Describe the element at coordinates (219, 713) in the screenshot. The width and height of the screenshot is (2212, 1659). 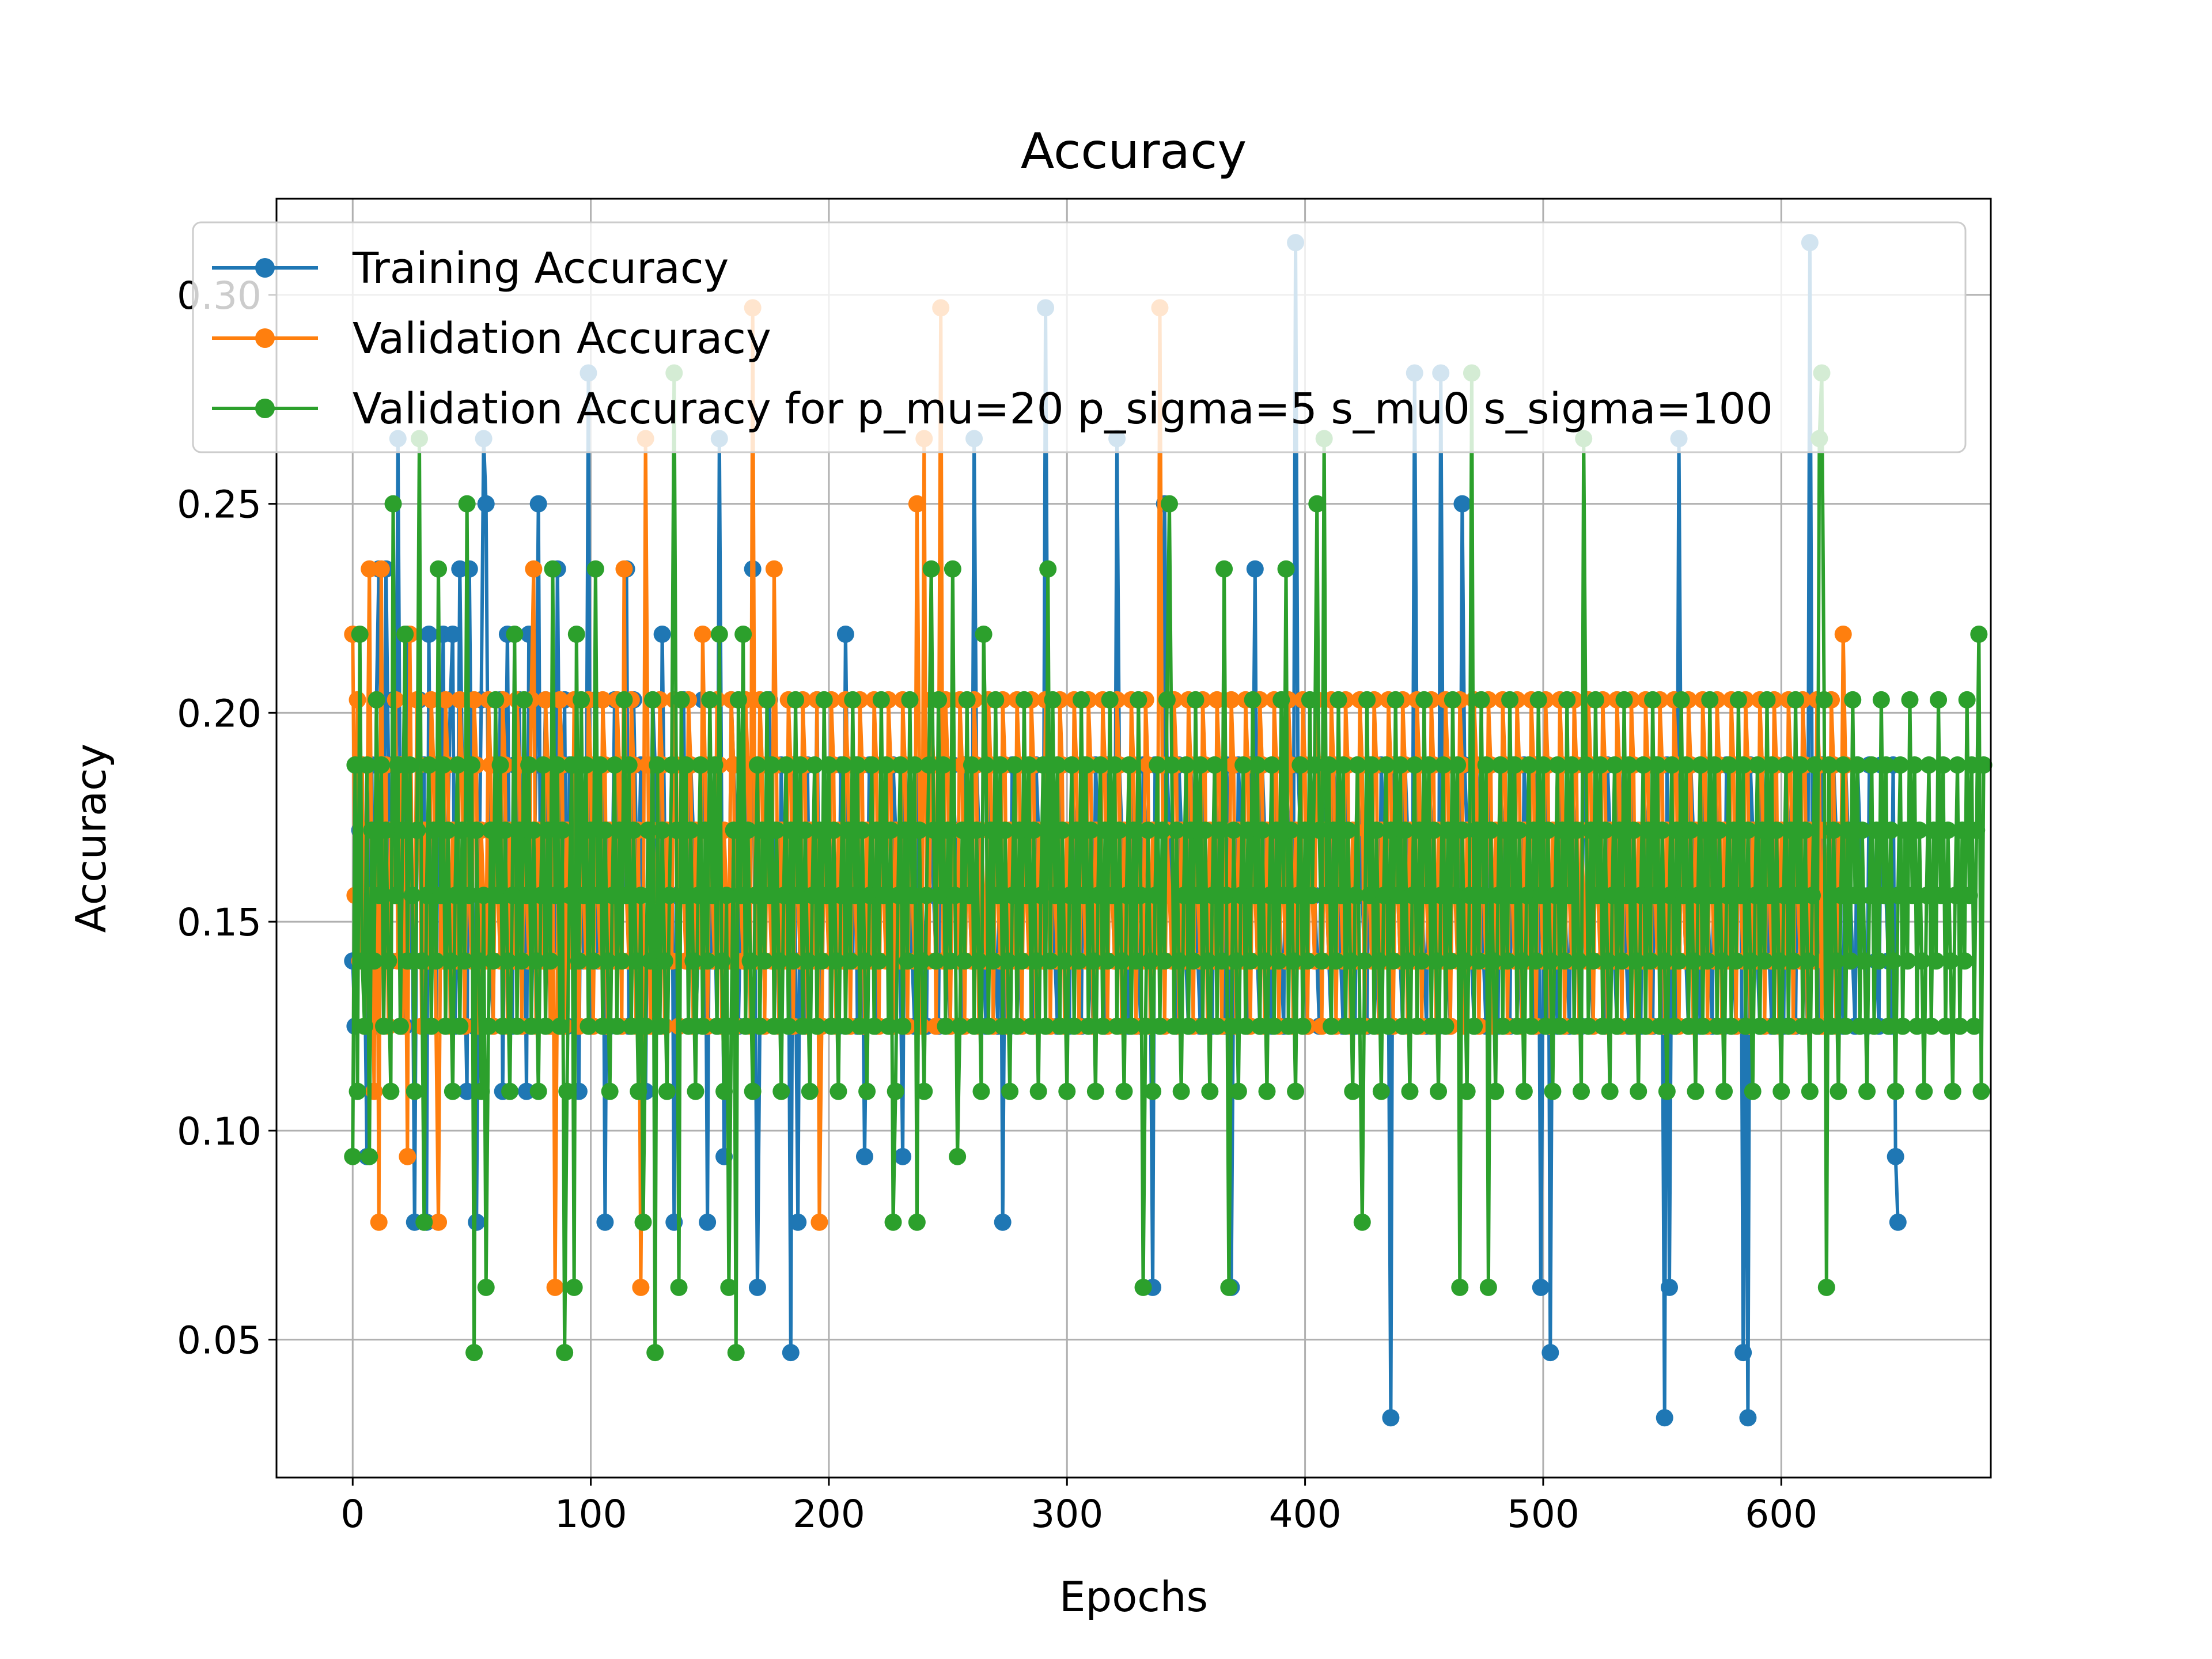
I see `y-tick-label: 0.20` at that location.